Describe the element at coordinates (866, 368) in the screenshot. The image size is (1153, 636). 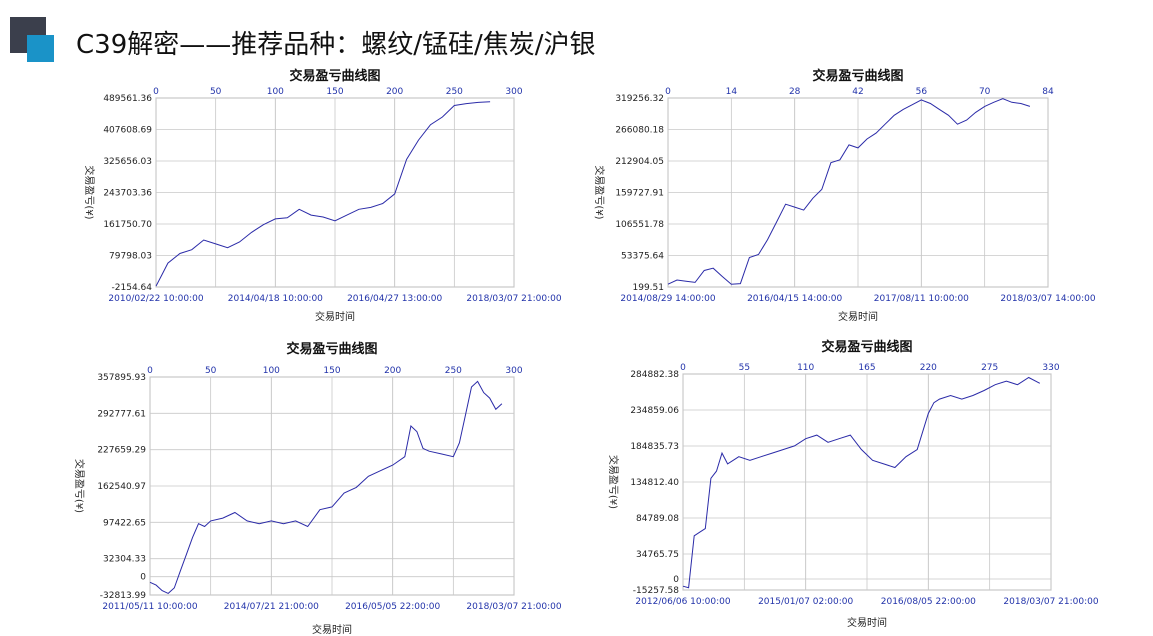
I see `top-tick-label: 165` at that location.